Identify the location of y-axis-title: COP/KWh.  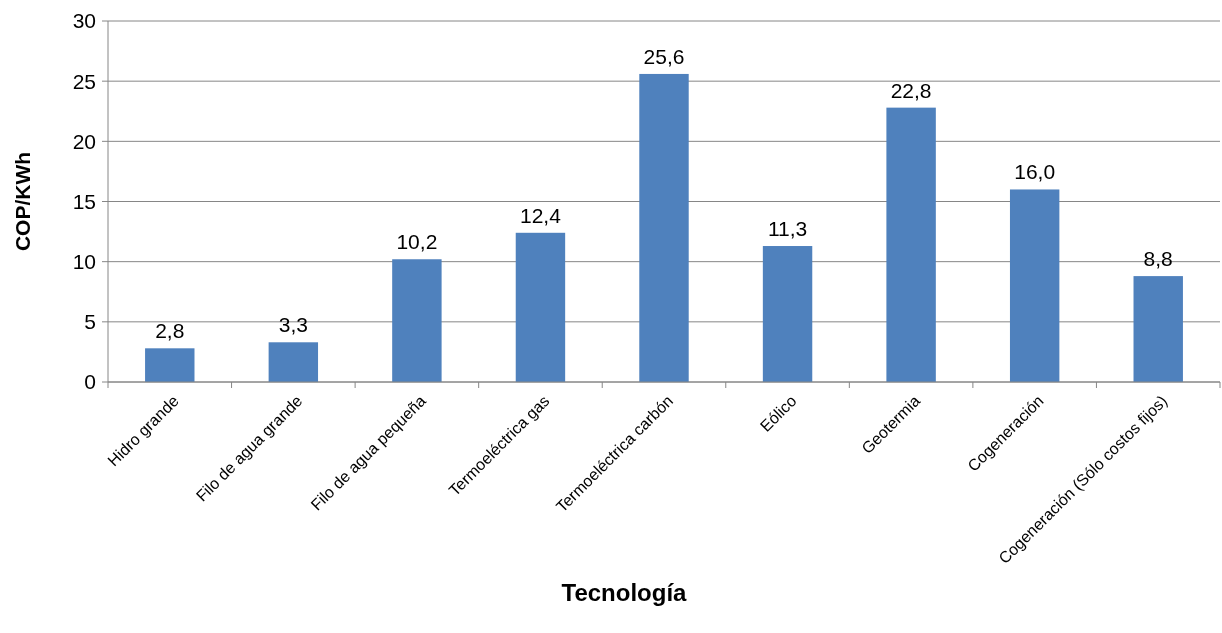
(22, 201).